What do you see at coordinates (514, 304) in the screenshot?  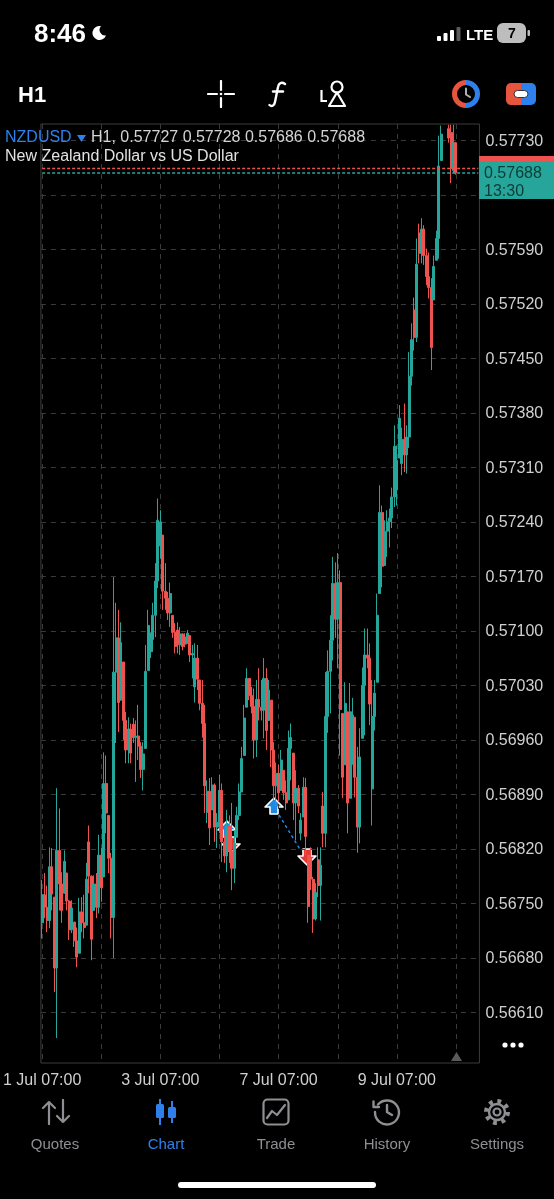 I see `y-tick-label: 0.57520` at bounding box center [514, 304].